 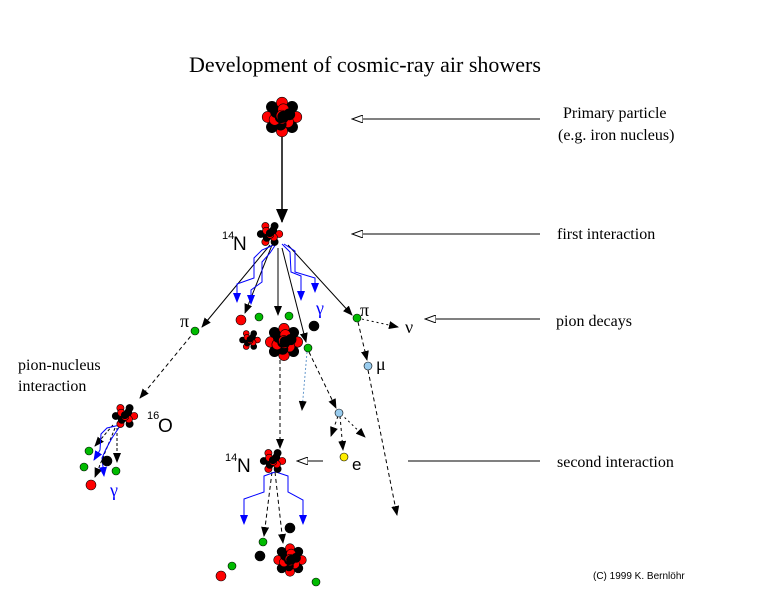 I want to click on pion-nucleus-label-sub: interaction, so click(x=52, y=386).